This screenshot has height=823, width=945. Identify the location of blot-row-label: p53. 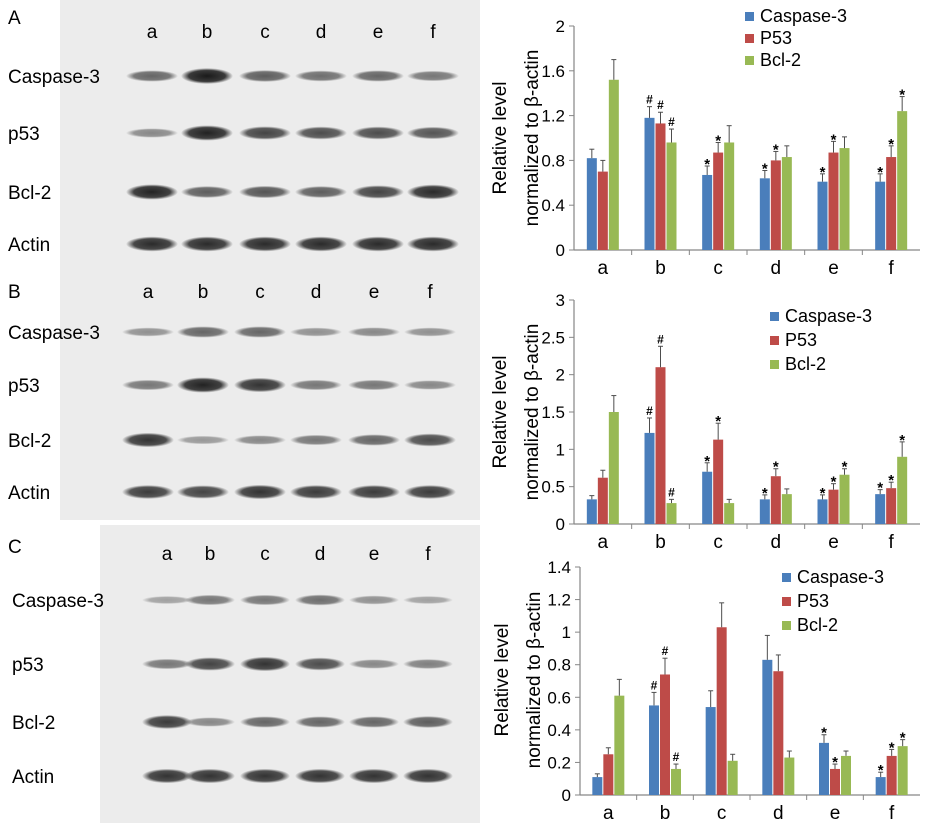
(24, 134).